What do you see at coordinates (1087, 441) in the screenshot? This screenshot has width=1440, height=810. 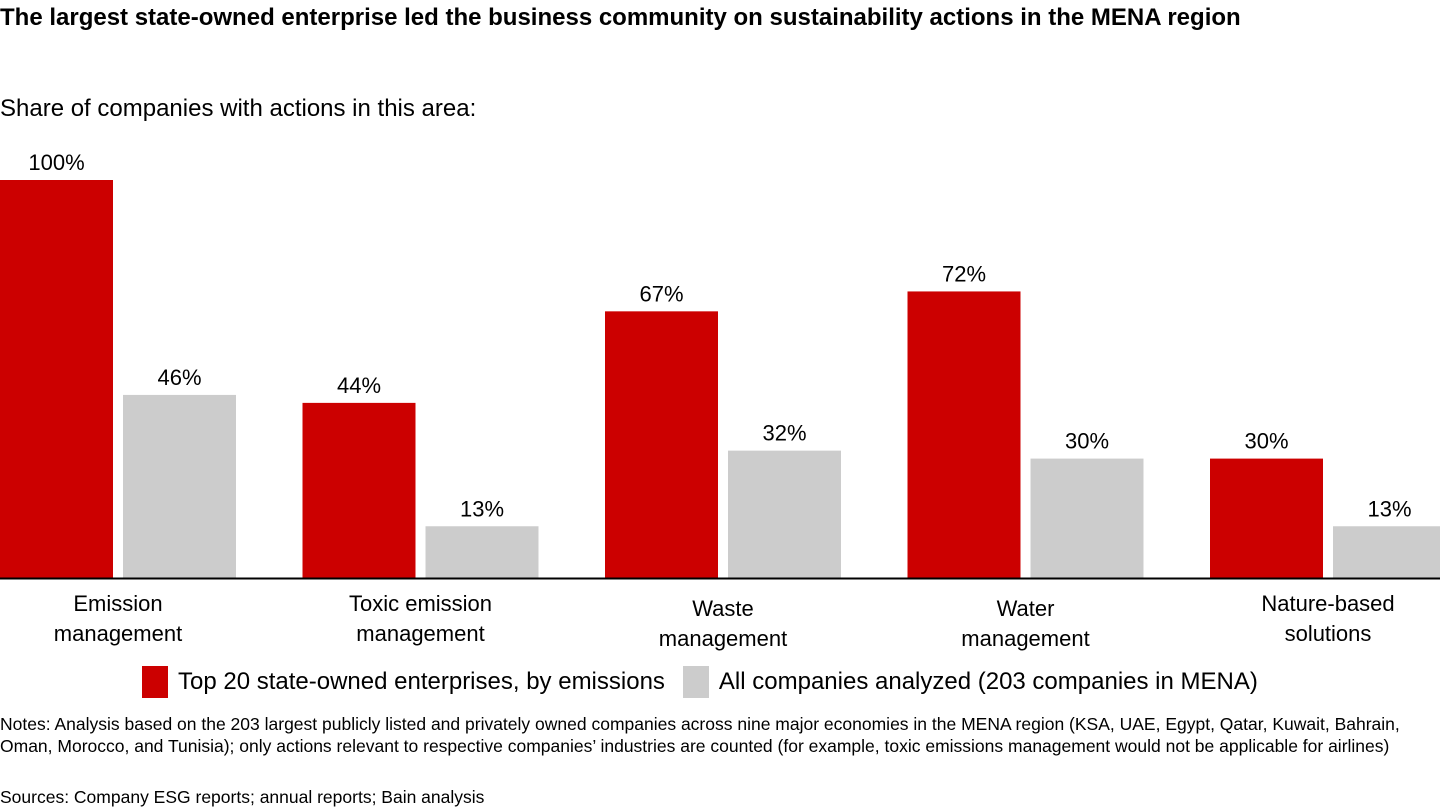 I see `data-label-s2-c4: 30%` at bounding box center [1087, 441].